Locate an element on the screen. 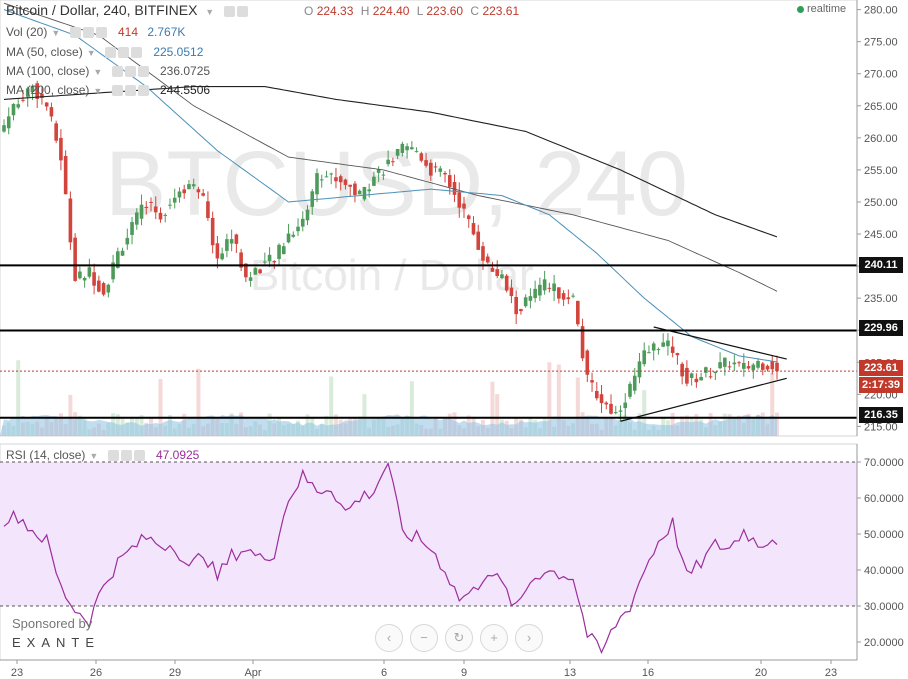  scroll-left-button: ‹ is located at coordinates (389, 638).